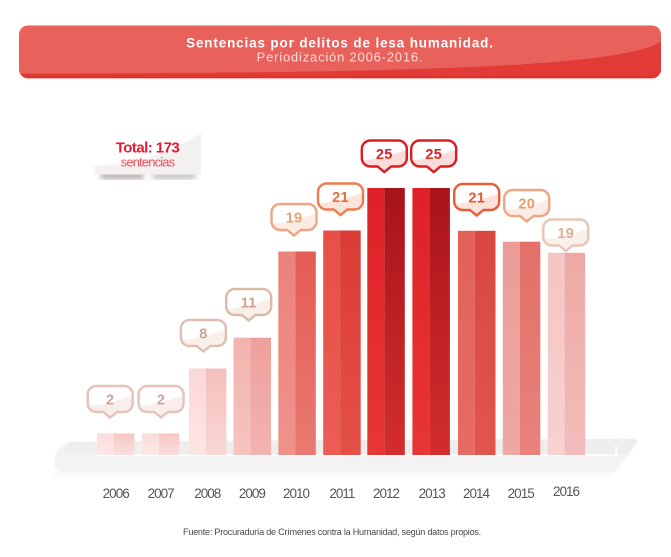  What do you see at coordinates (432, 493) in the screenshot?
I see `svg-text: 2013` at bounding box center [432, 493].